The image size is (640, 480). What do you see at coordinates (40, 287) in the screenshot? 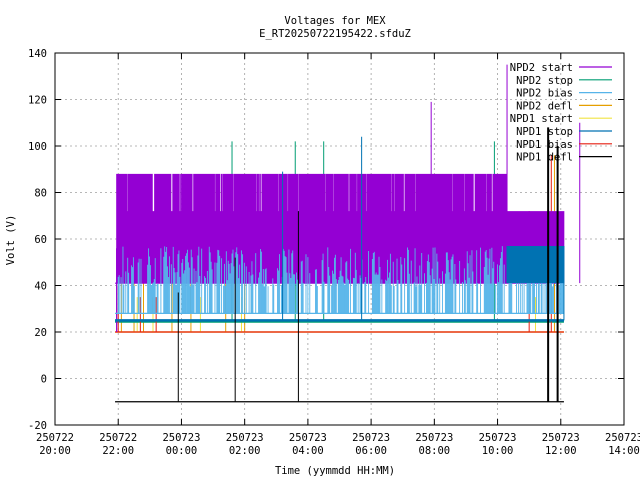
I see `y-tick-label: 40` at bounding box center [40, 287].